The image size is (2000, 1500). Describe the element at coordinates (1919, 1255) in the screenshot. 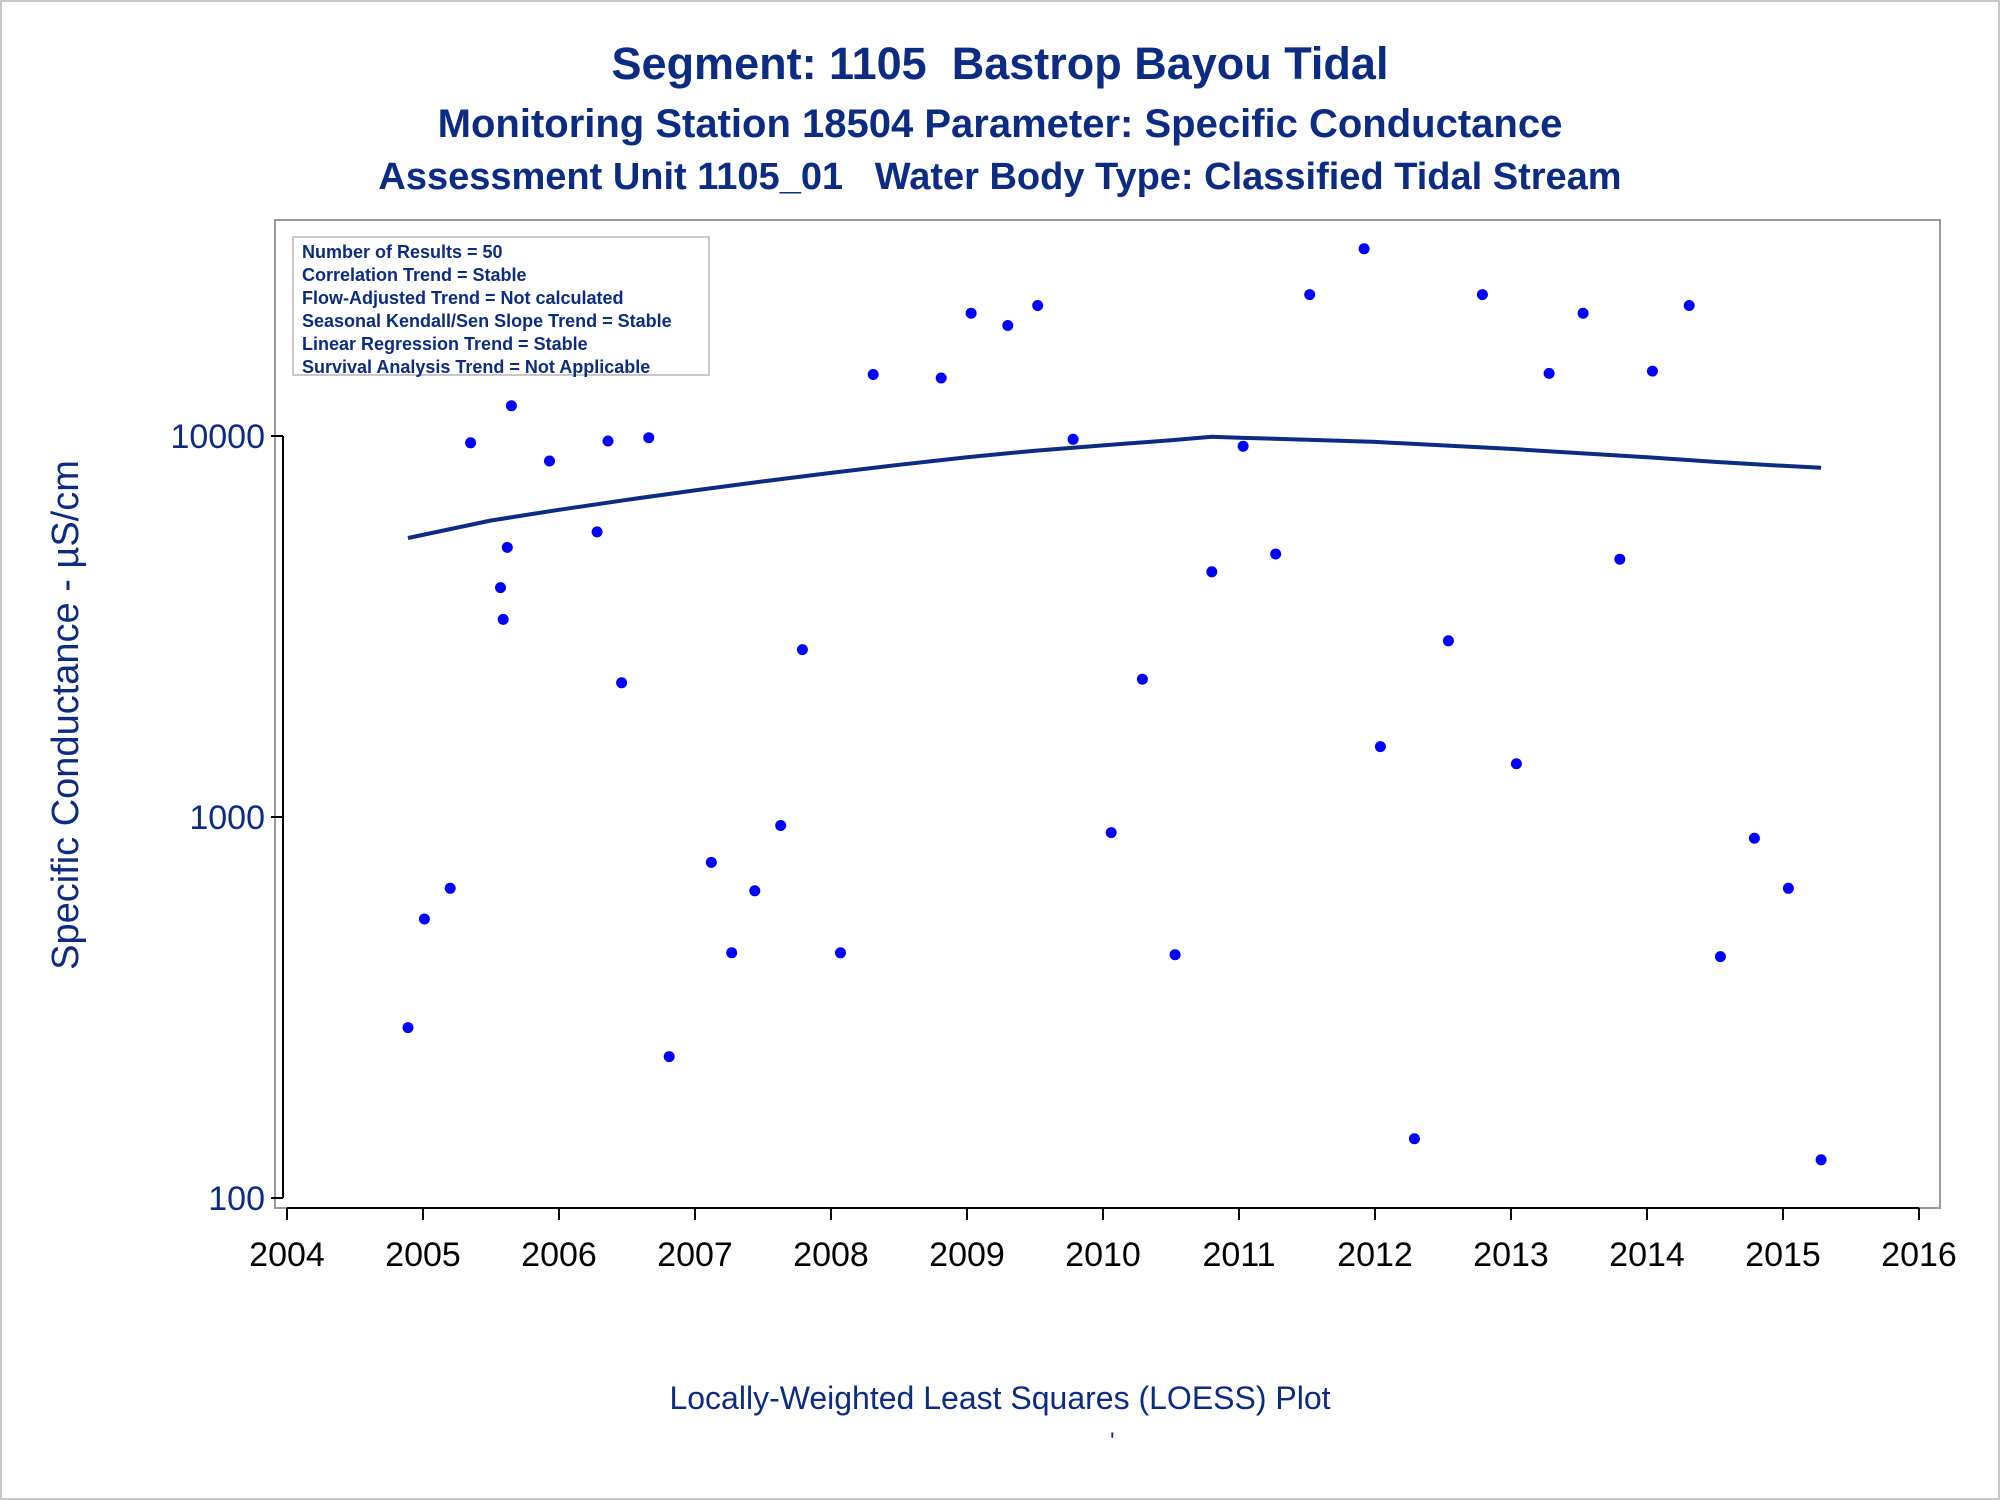

I see `x-tick-label: 2016` at that location.